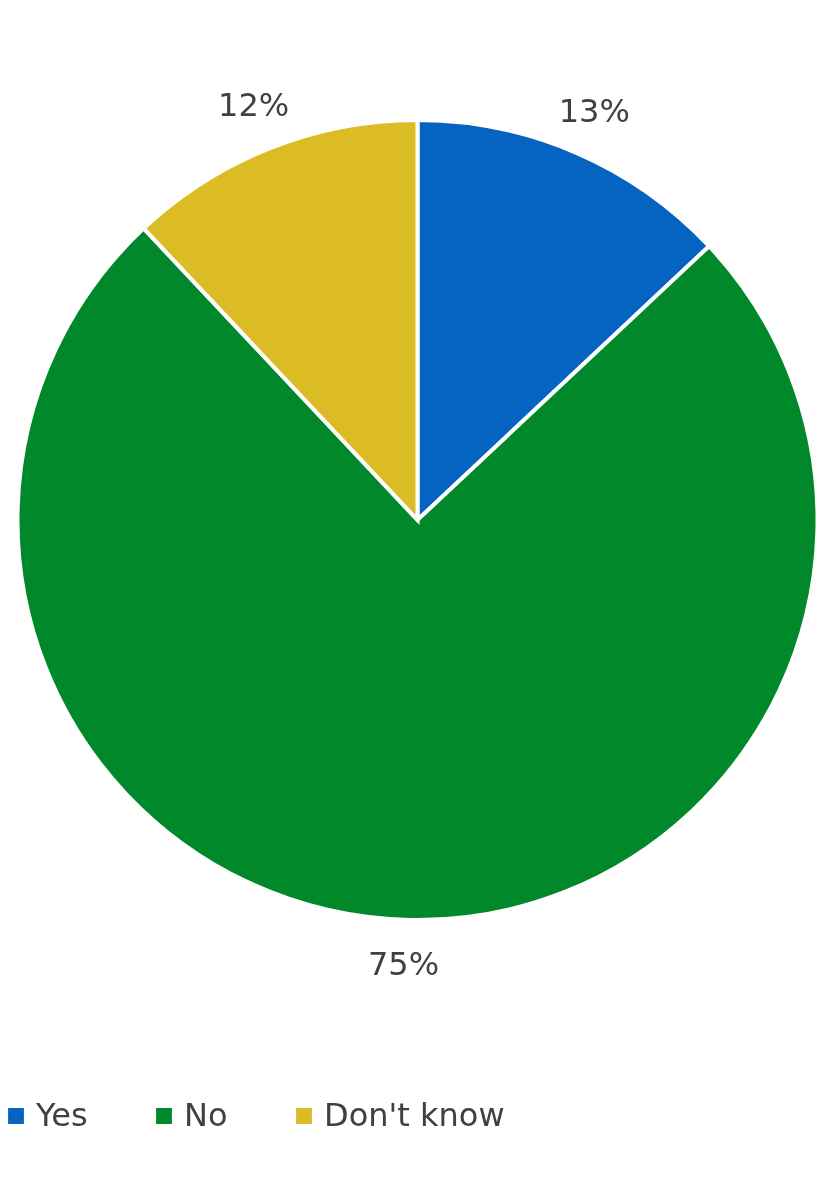  I want to click on data-label: 13%, so click(594, 110).